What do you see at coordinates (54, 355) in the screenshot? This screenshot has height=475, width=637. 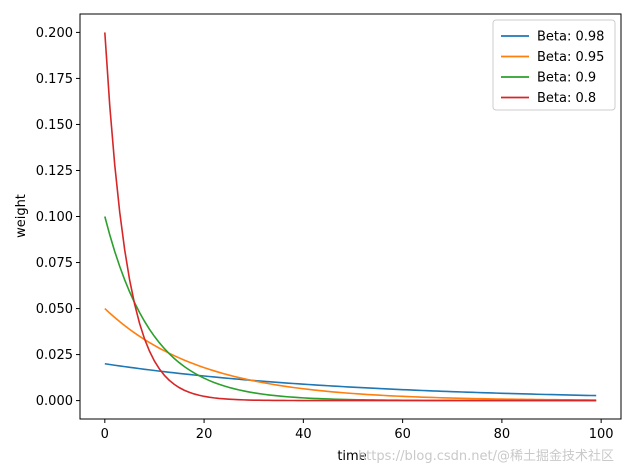 I see `y-tick-label: 0.025` at bounding box center [54, 355].